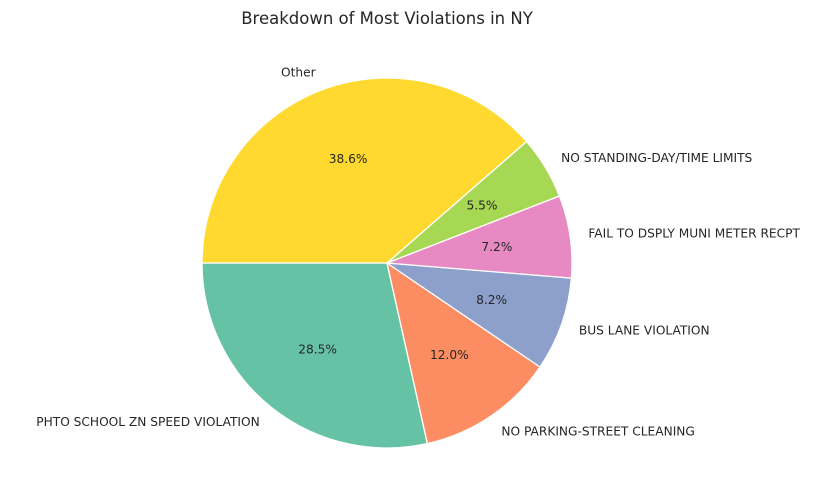 Image resolution: width=839 pixels, height=504 pixels. I want to click on pie-label-phto-school-zn-speed-violation: PHTO SCHOOL ZN SPEED VIOLATION, so click(148, 422).